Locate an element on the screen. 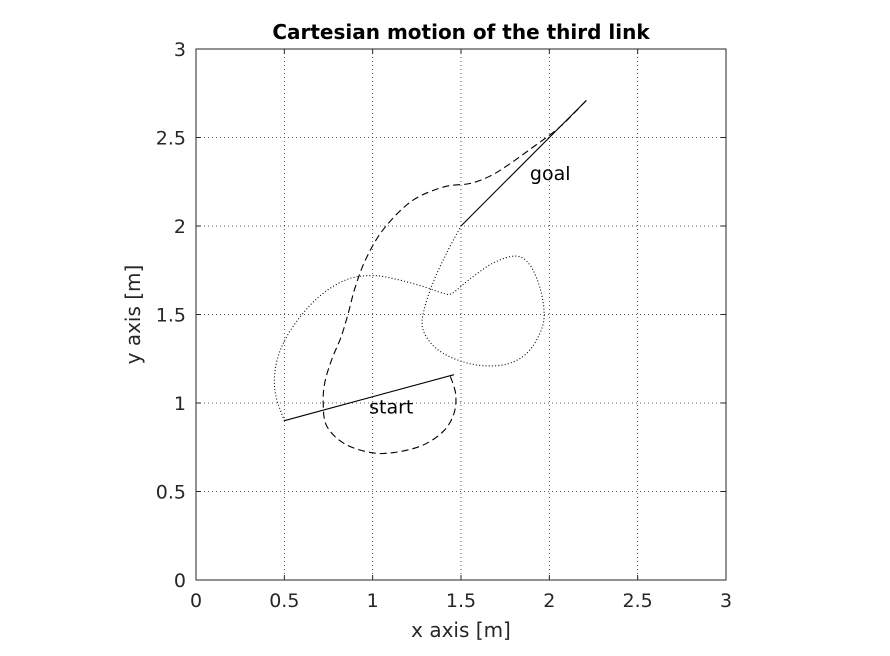 This screenshot has height=656, width=890. x-tick-label: 2.5 is located at coordinates (638, 601).